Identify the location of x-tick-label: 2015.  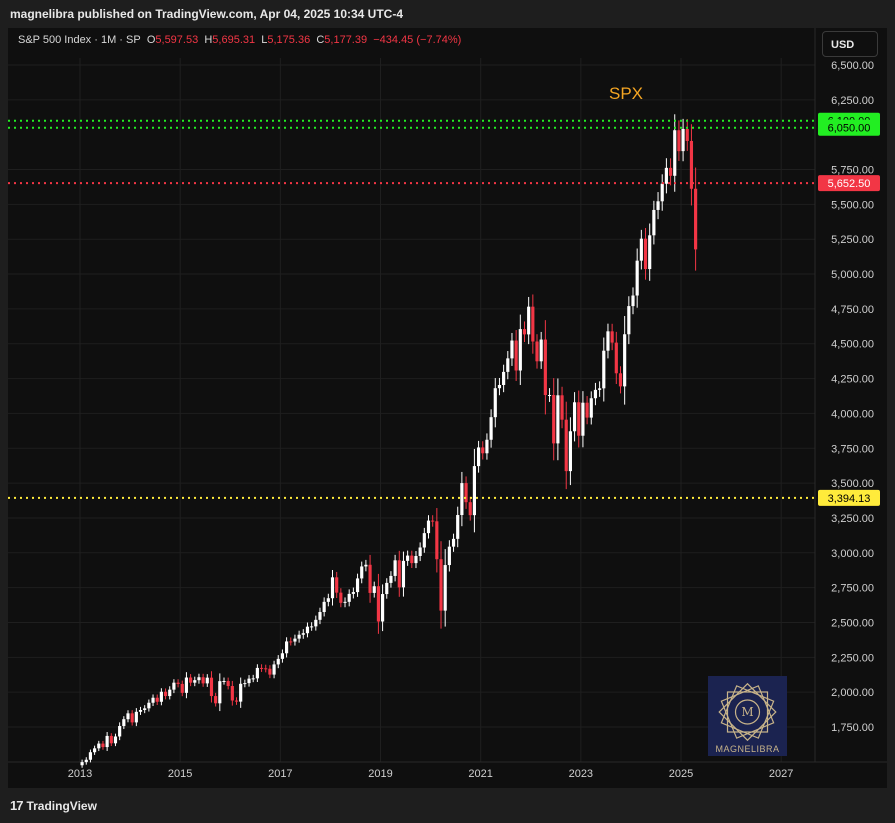
(180, 774).